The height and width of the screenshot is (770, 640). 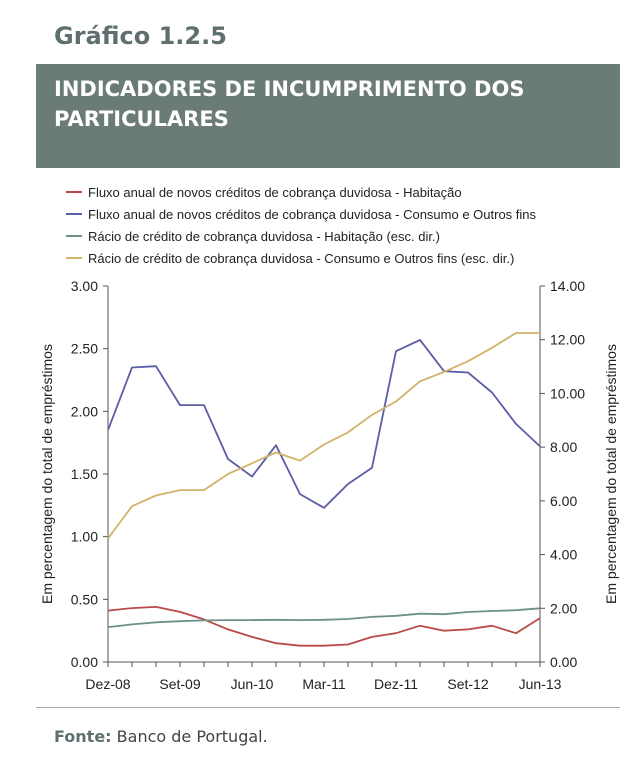 I want to click on y-left-tick-label: 2.50, so click(x=84, y=349).